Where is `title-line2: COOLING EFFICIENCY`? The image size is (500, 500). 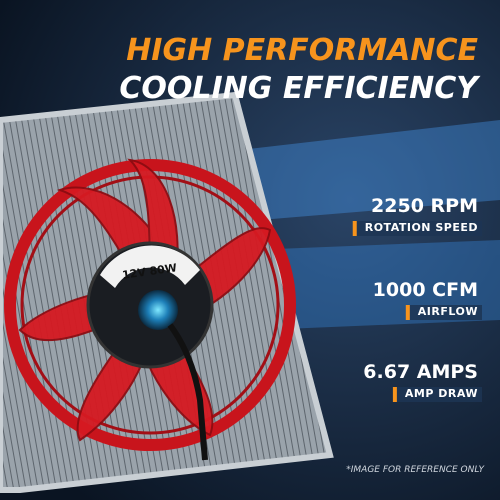
title-line2: COOLING EFFICIENCY is located at coordinates (300, 88).